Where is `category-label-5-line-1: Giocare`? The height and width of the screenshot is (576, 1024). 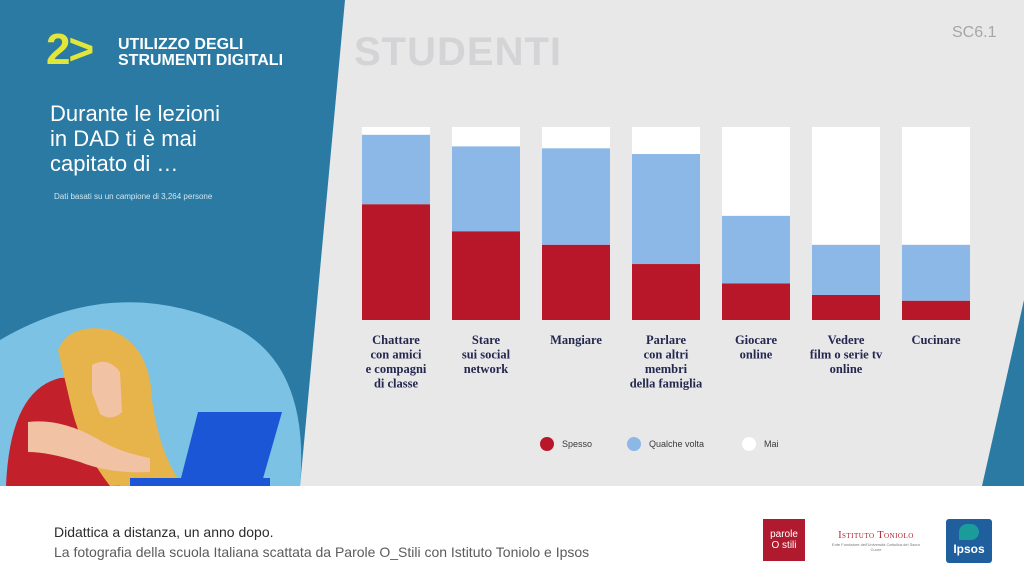
category-label-5-line-1: Giocare is located at coordinates (756, 340).